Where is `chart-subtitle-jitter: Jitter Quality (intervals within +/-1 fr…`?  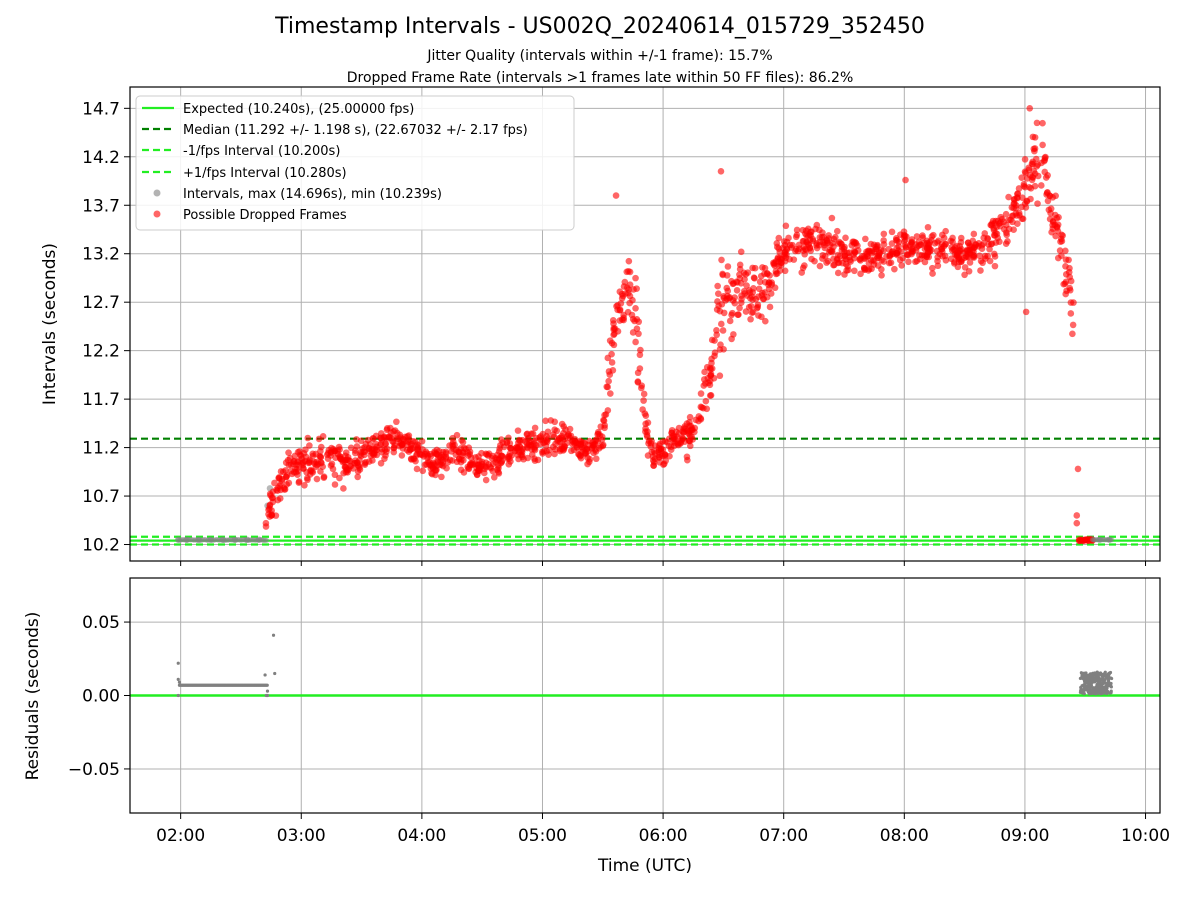 chart-subtitle-jitter: Jitter Quality (intervals within +/-1 fr… is located at coordinates (600, 56).